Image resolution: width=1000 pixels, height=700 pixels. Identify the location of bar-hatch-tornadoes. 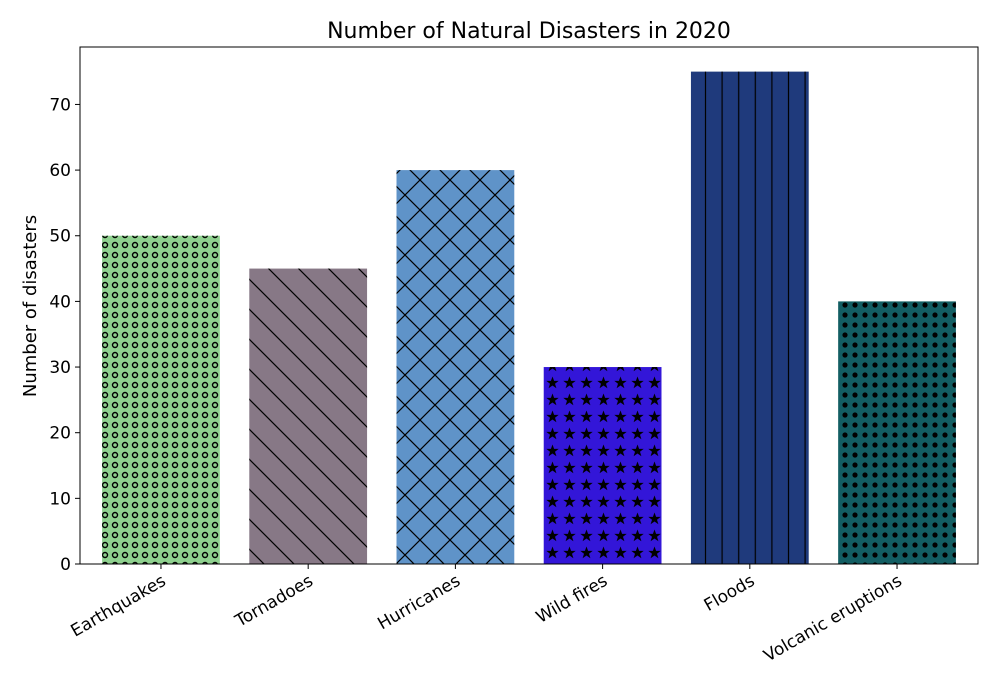
(308, 416).